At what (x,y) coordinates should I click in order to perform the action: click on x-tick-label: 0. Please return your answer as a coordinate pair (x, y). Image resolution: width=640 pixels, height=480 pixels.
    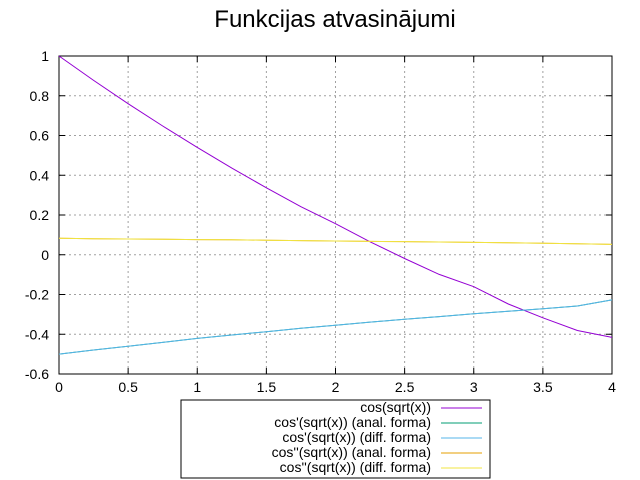
    Looking at the image, I should click on (59, 387).